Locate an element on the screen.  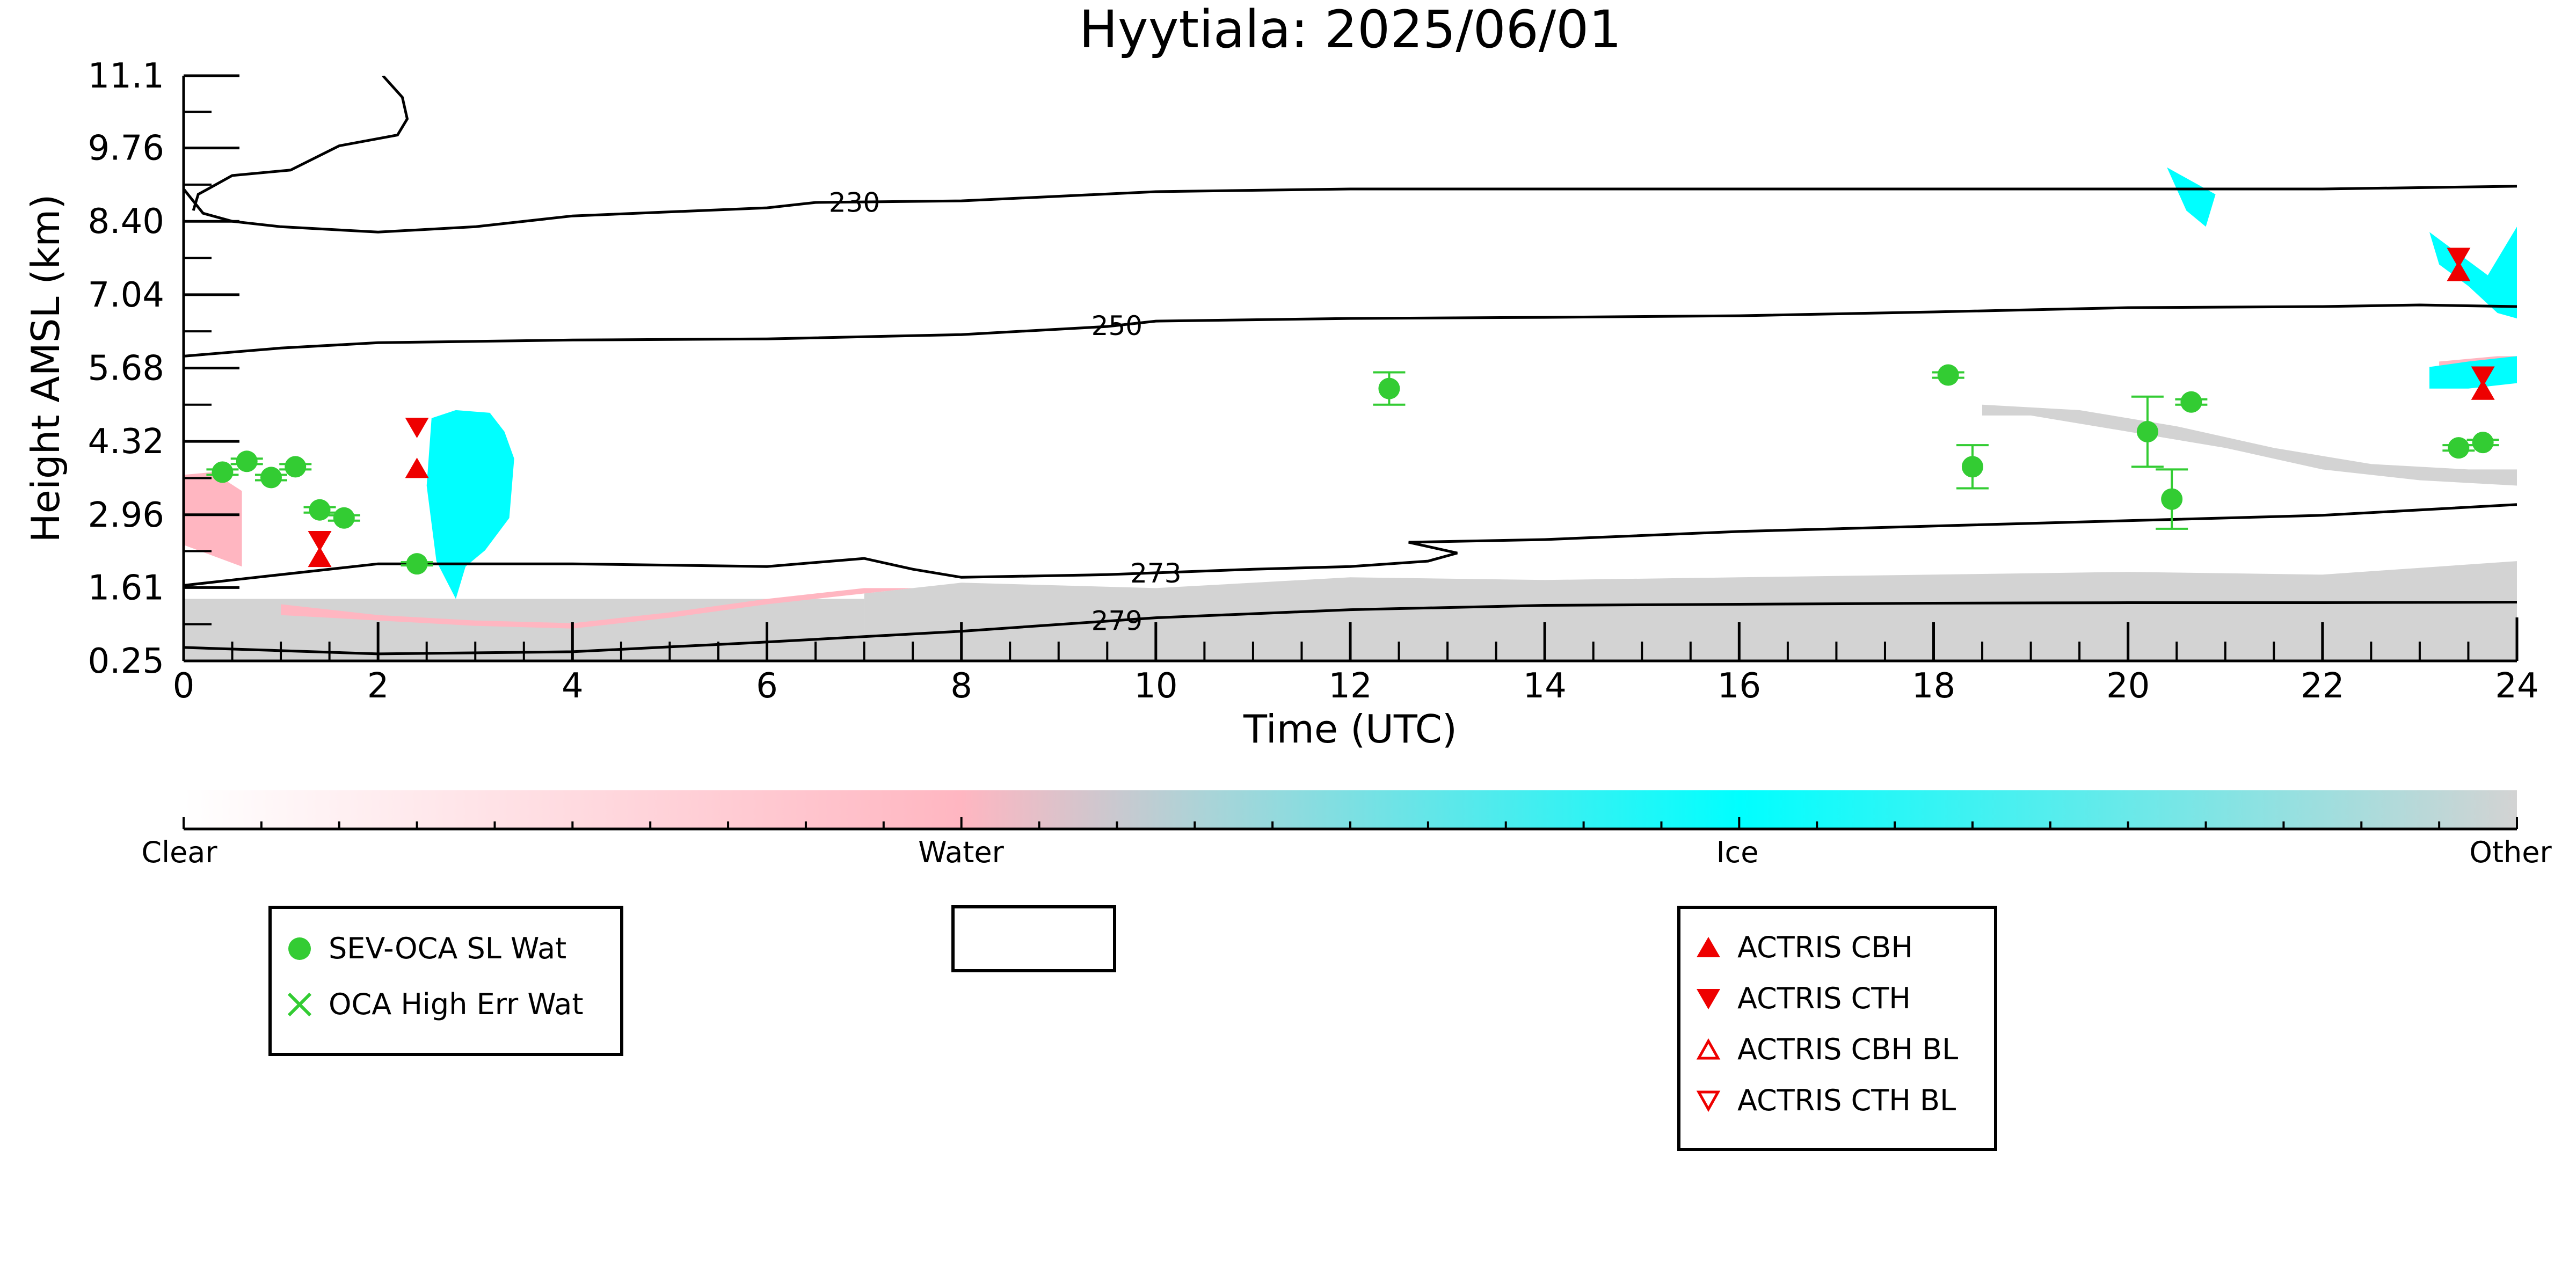
x-tick-label: 18 is located at coordinates (1933, 686).